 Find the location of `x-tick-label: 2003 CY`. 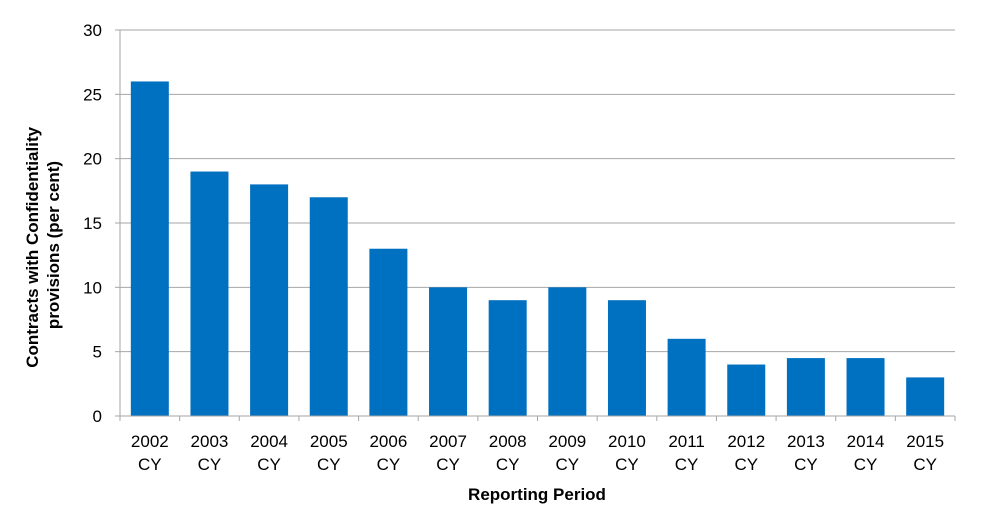

x-tick-label: 2003 CY is located at coordinates (210, 453).